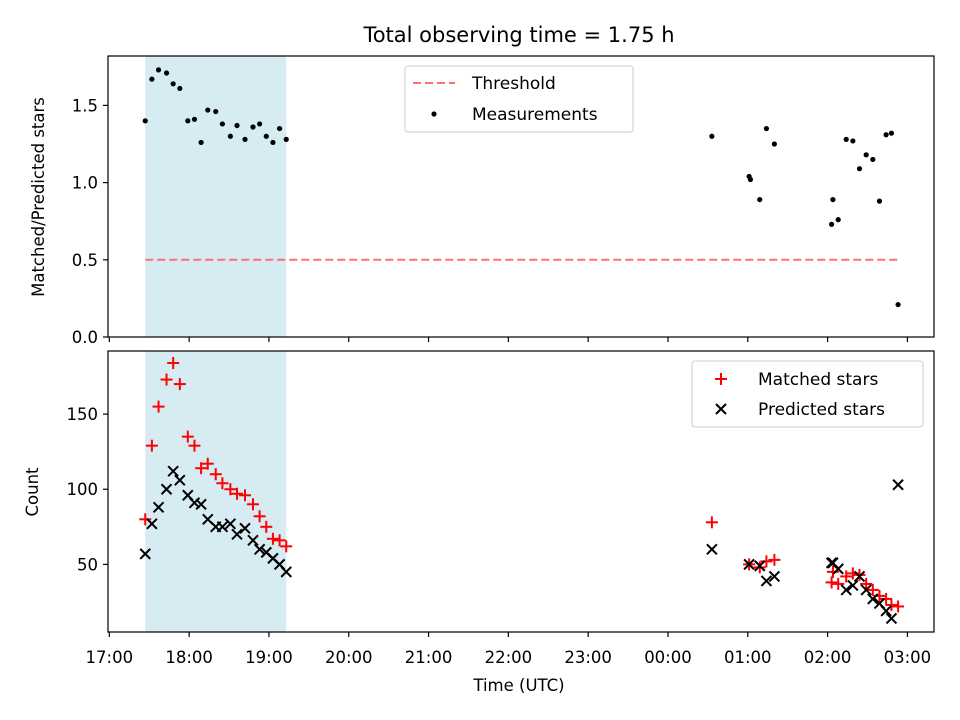 This screenshot has height=720, width=960. I want to click on y-tick-label: 1.0, so click(85, 183).